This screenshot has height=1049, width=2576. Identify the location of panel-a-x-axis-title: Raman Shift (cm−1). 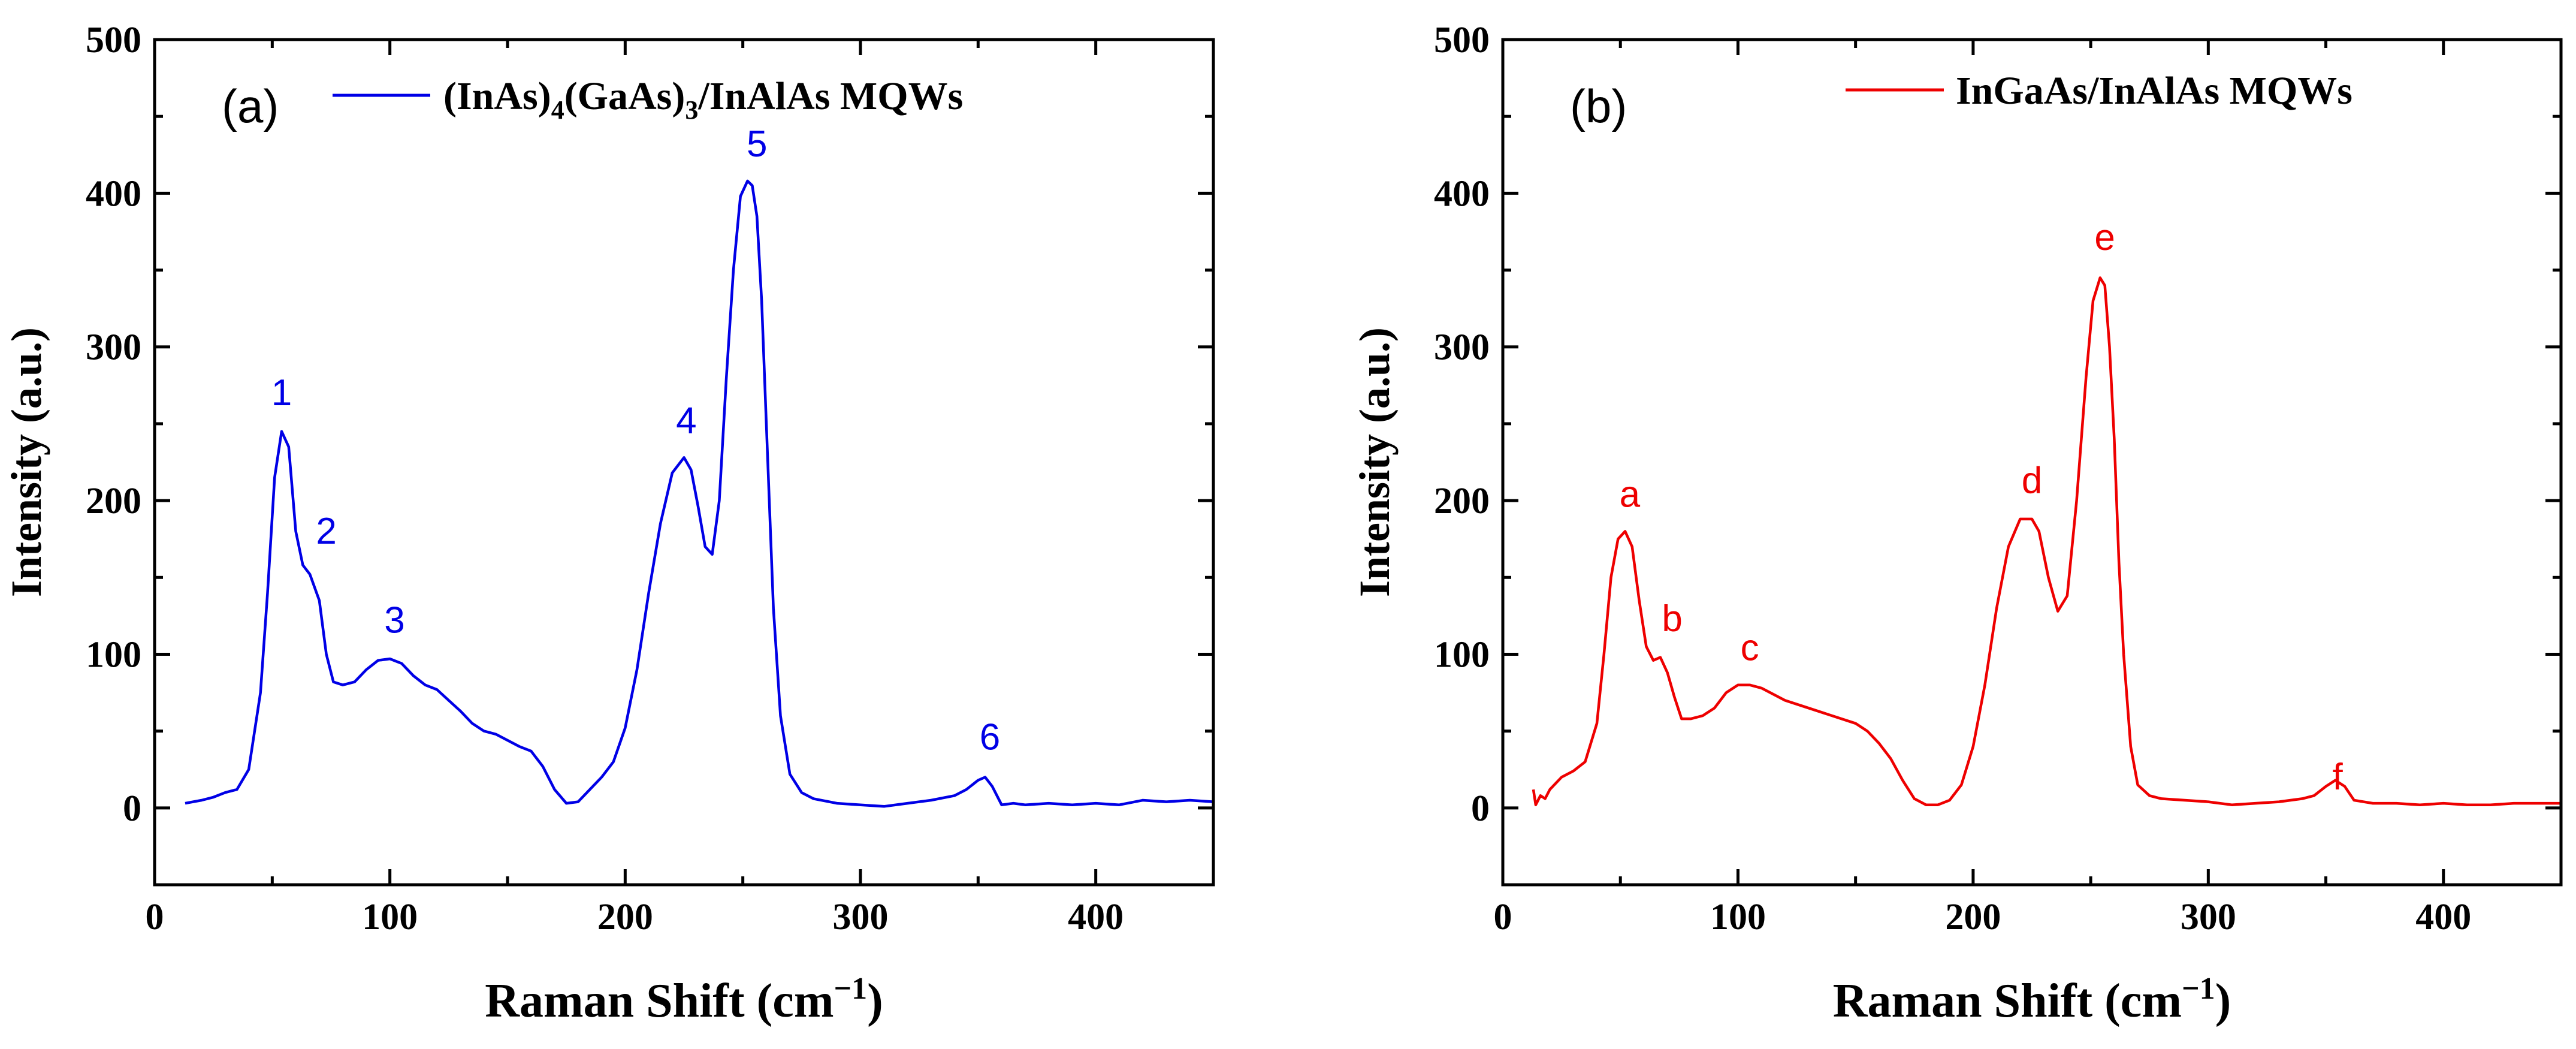
(684, 999).